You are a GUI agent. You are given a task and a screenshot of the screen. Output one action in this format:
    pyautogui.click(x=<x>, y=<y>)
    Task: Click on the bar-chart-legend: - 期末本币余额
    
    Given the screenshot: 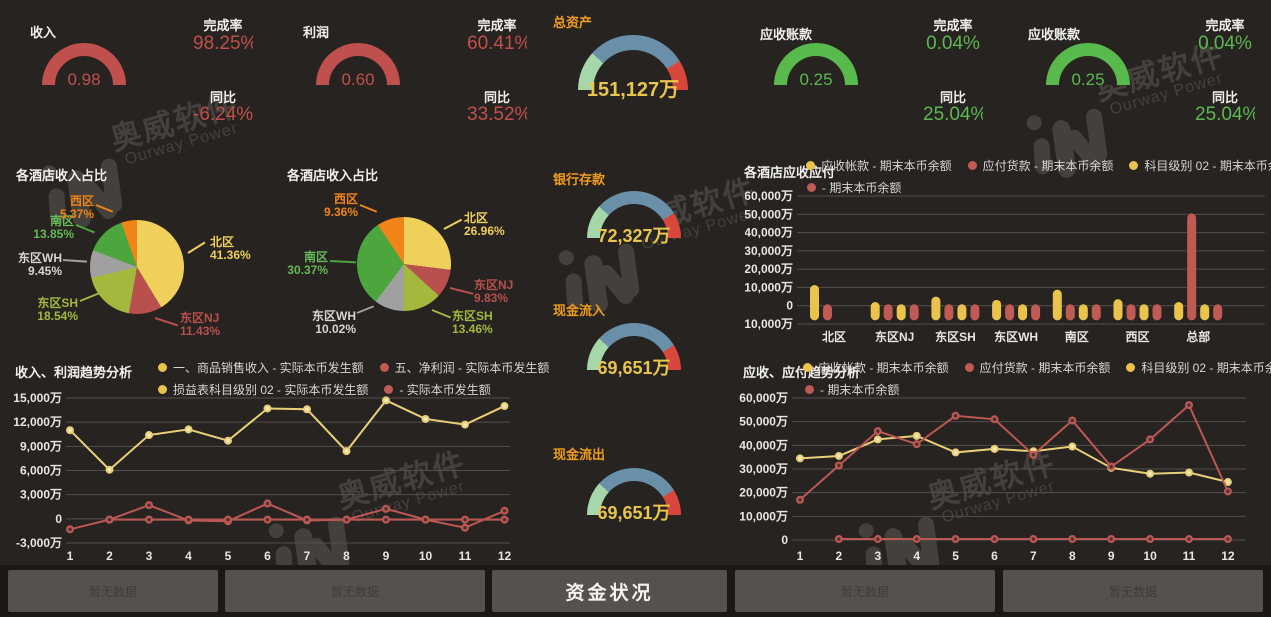 What is the action you would take?
    pyautogui.click(x=854, y=187)
    